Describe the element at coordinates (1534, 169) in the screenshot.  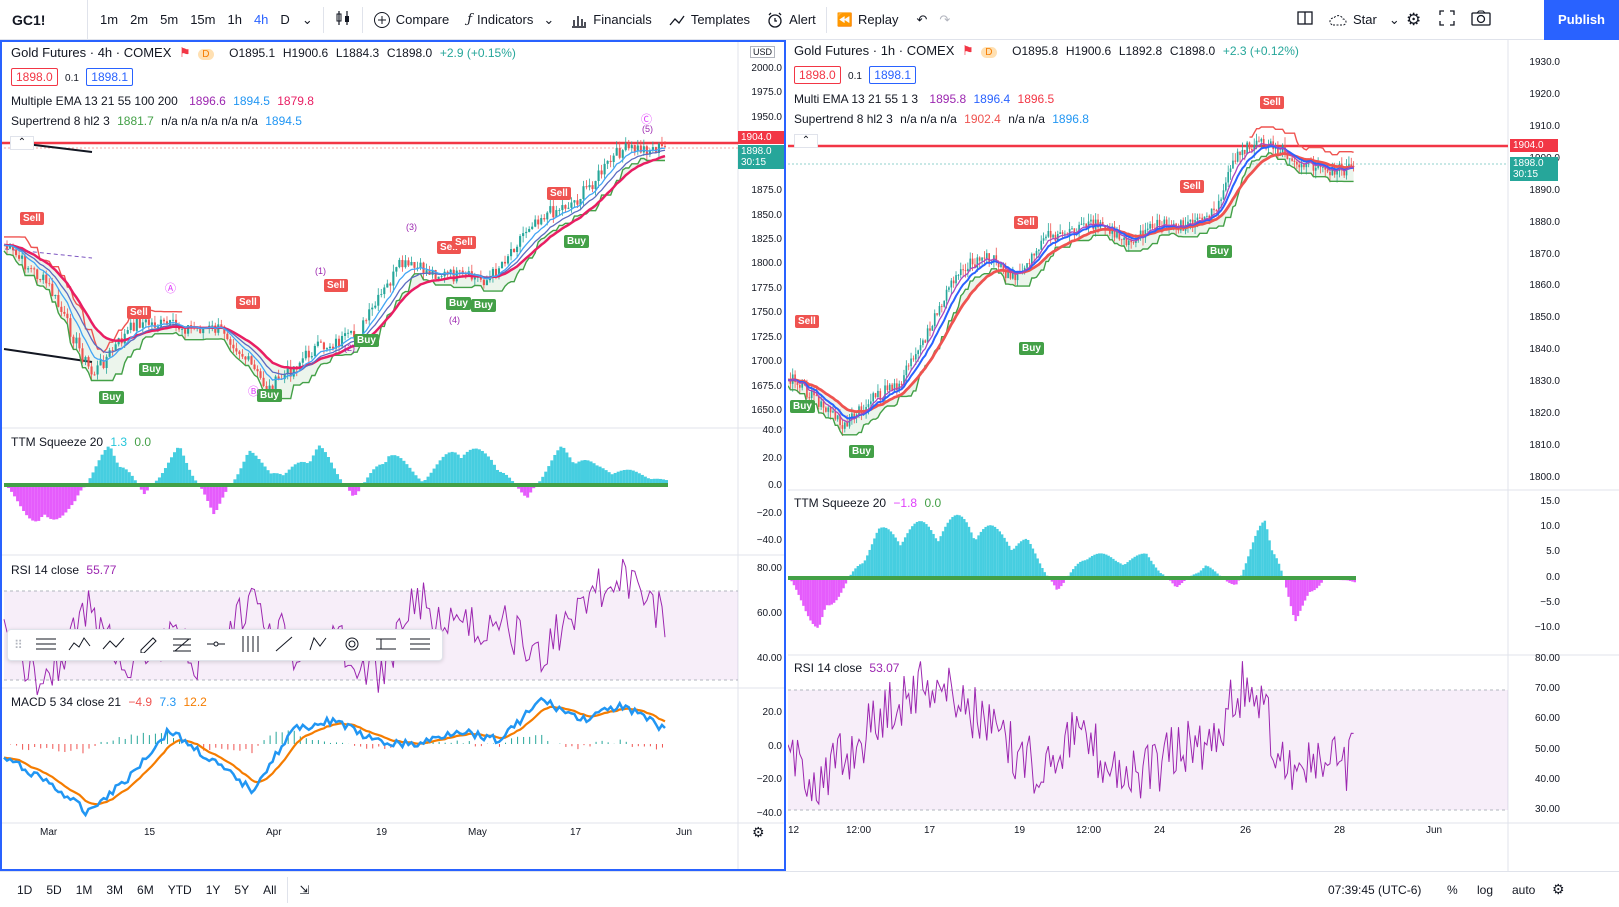
I see `right-price-tag: 1898.0 30:15` at that location.